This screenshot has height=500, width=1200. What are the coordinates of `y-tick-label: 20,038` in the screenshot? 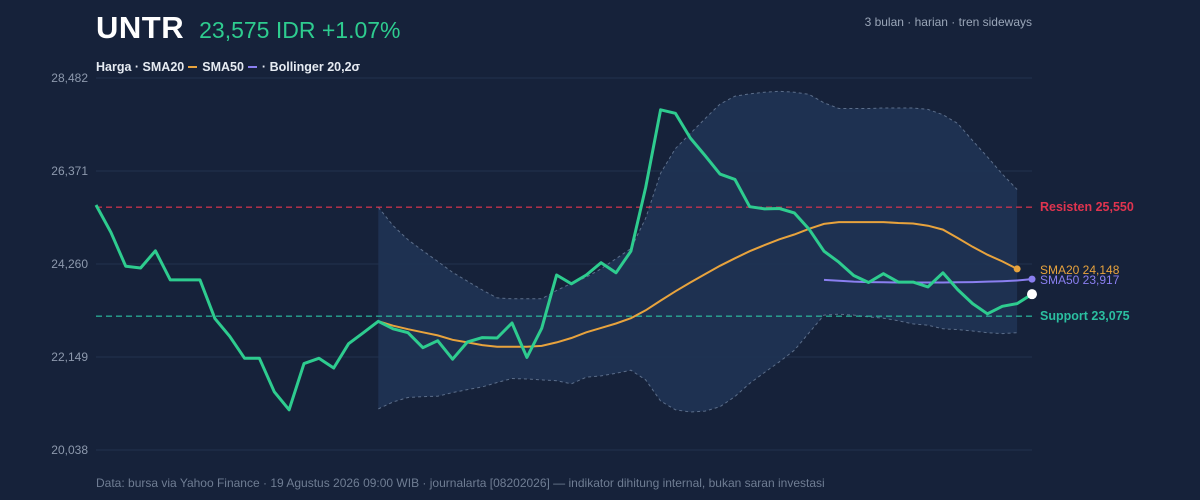 It's located at (69, 450).